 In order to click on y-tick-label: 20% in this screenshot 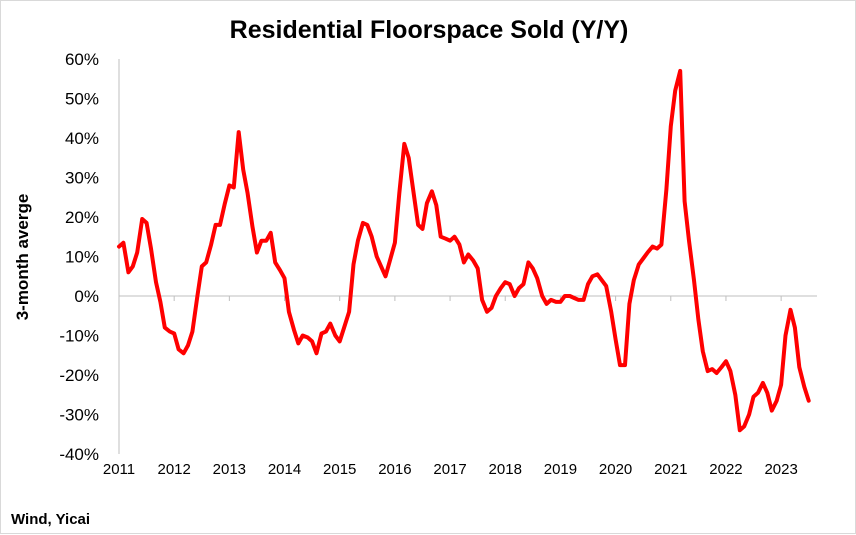, I will do `click(82, 217)`.